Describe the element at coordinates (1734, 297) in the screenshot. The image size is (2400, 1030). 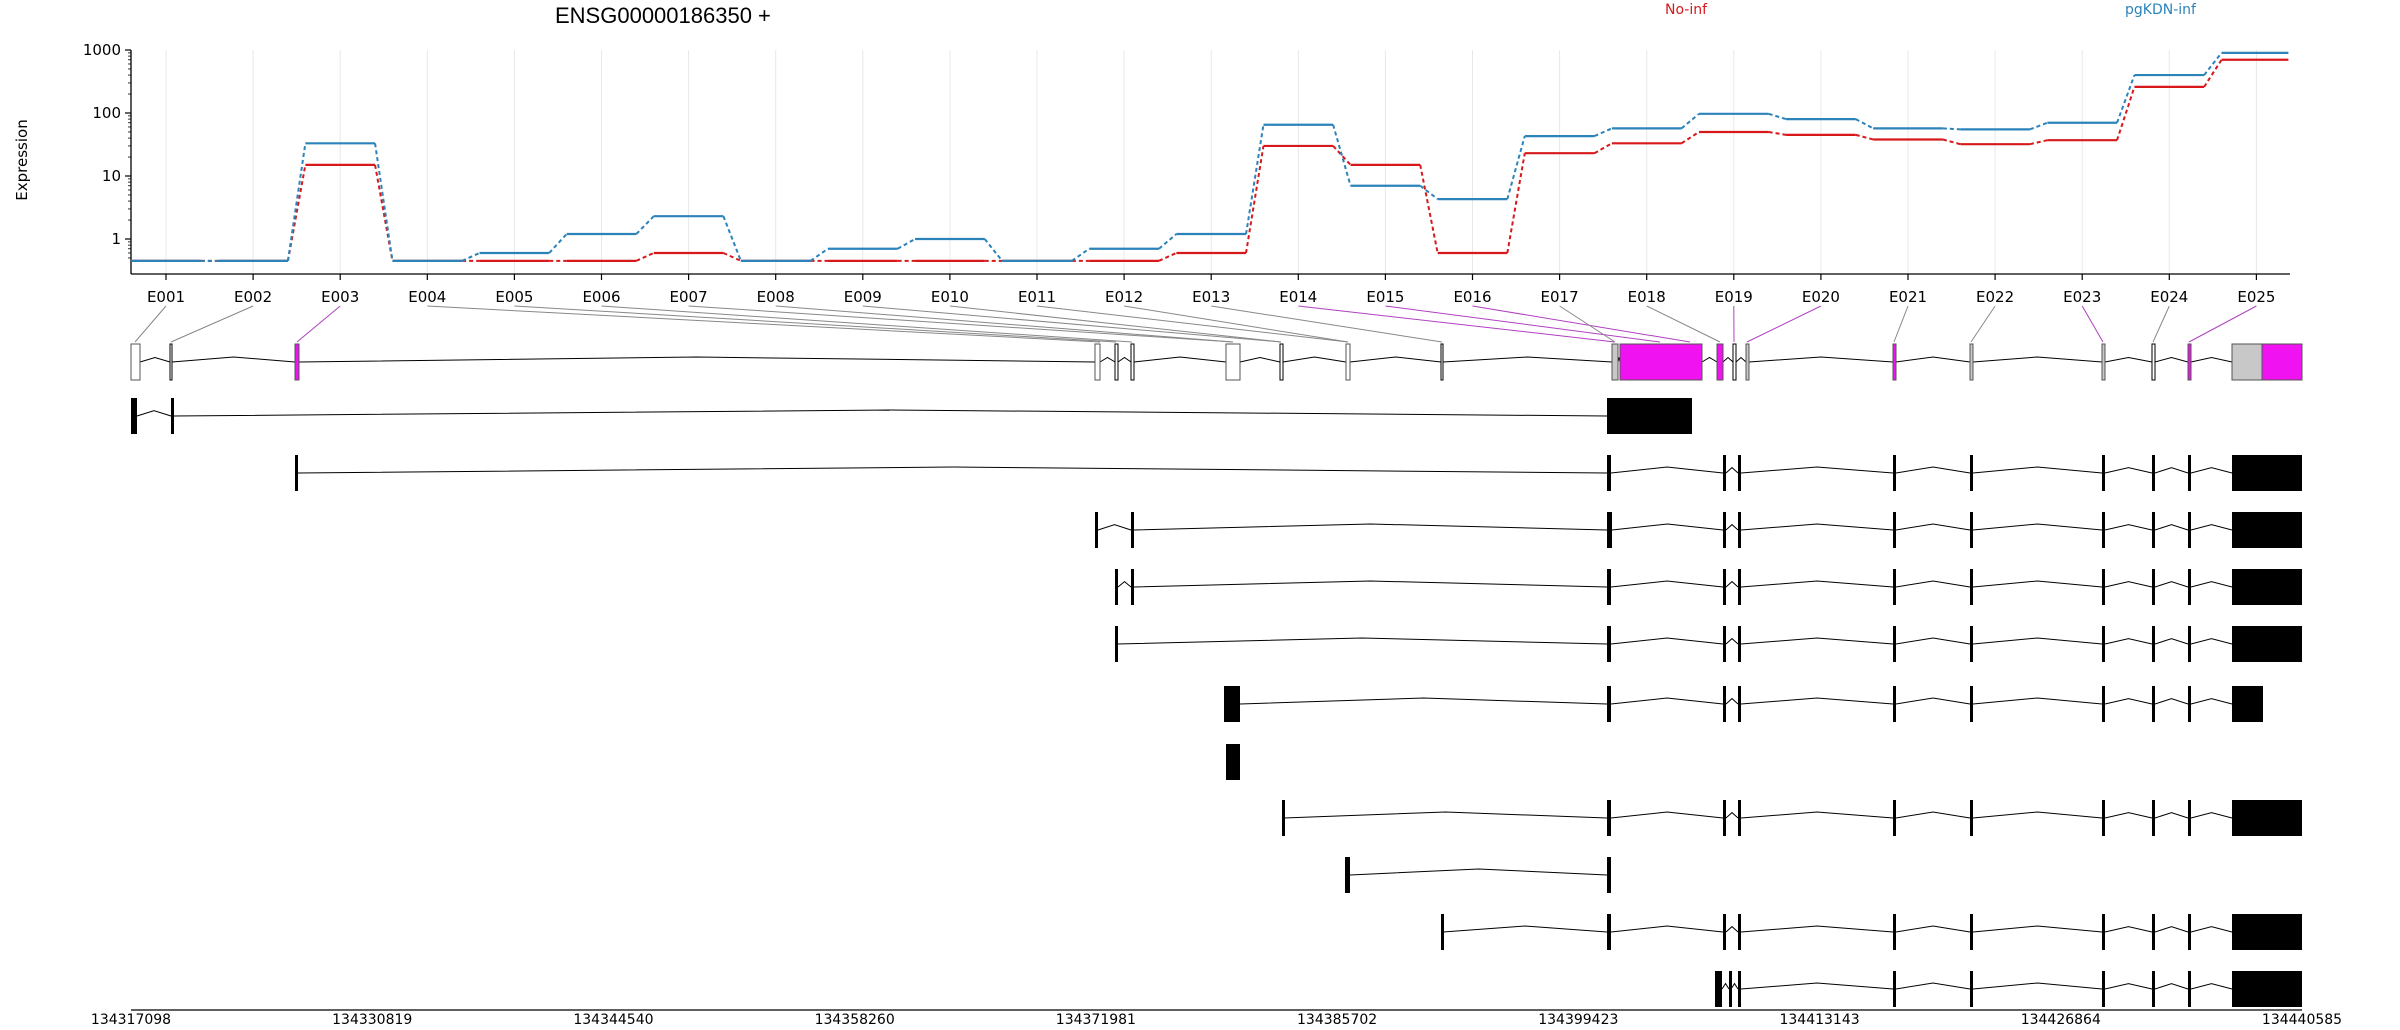
I see `x-tick-label: E019` at that location.